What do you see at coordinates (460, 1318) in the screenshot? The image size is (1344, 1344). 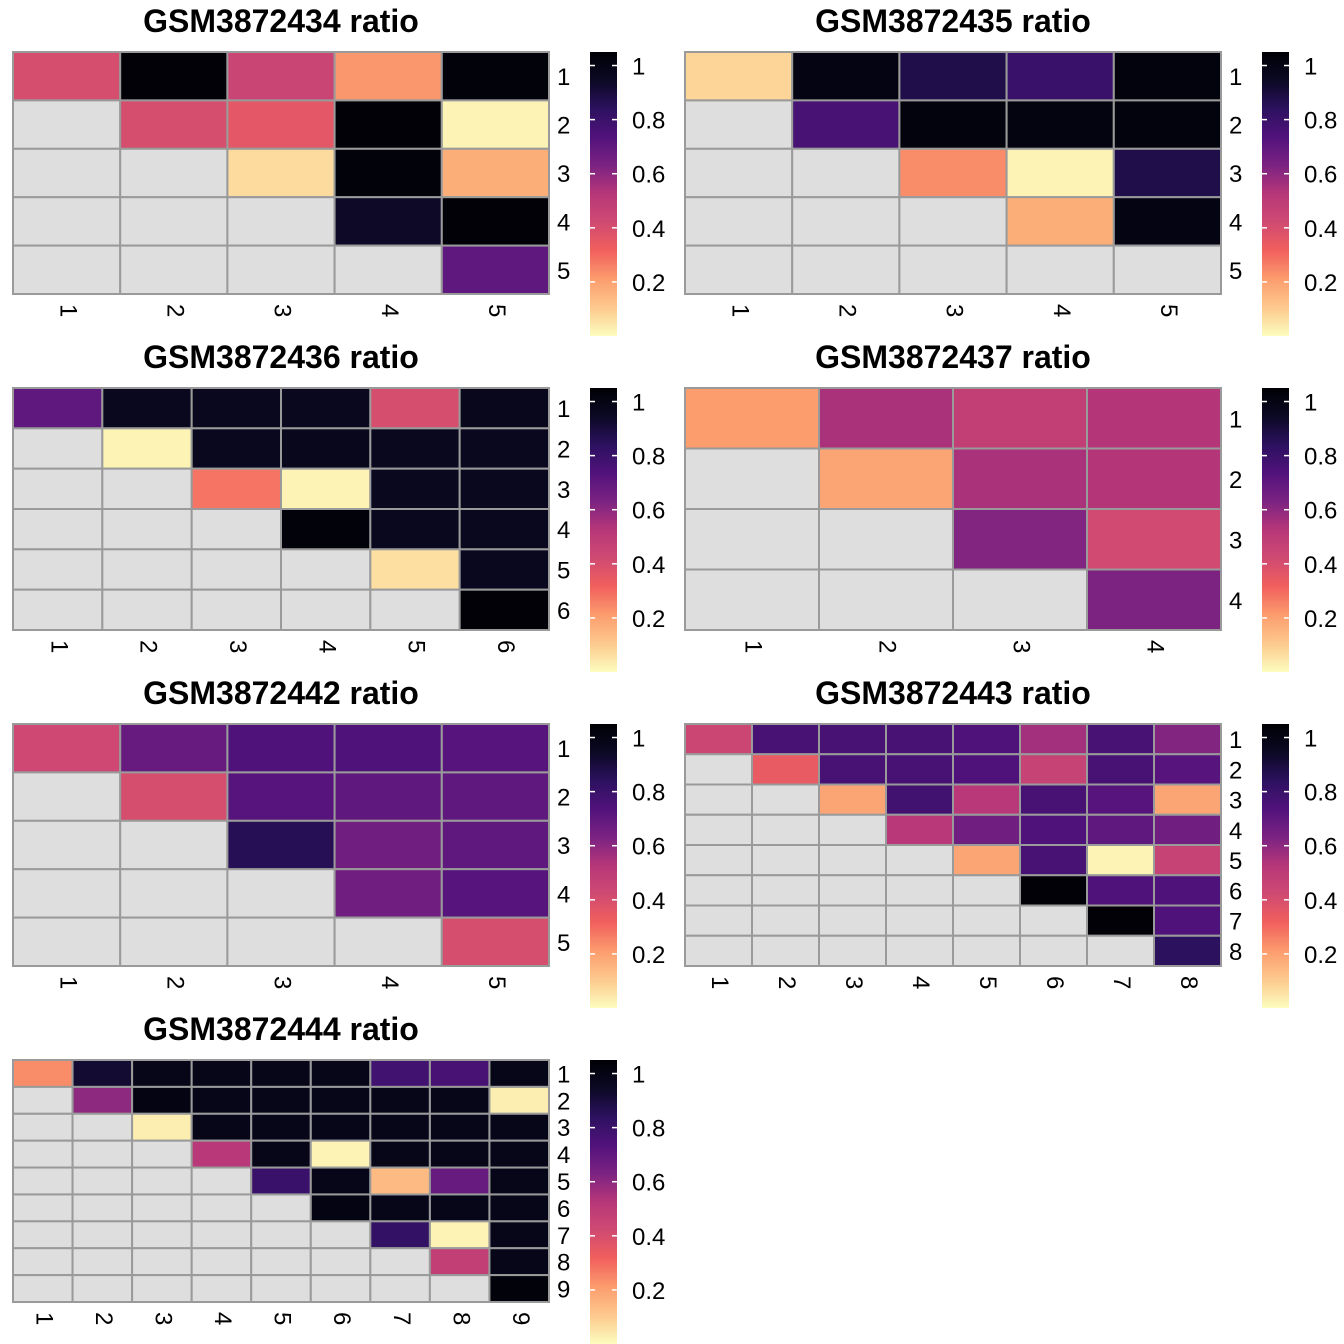 I see `column-label: 8` at bounding box center [460, 1318].